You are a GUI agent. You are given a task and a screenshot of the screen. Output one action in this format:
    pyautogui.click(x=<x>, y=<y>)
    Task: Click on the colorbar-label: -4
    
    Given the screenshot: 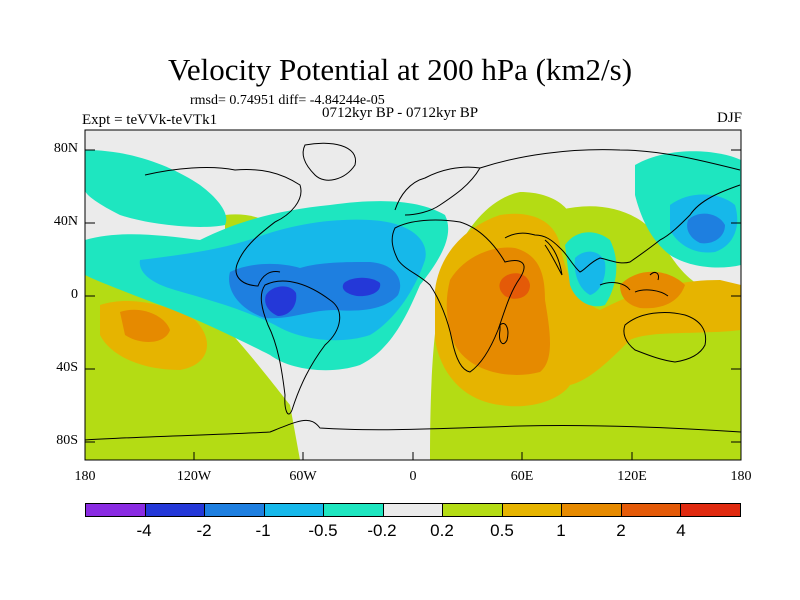 What is the action you would take?
    pyautogui.click(x=144, y=530)
    